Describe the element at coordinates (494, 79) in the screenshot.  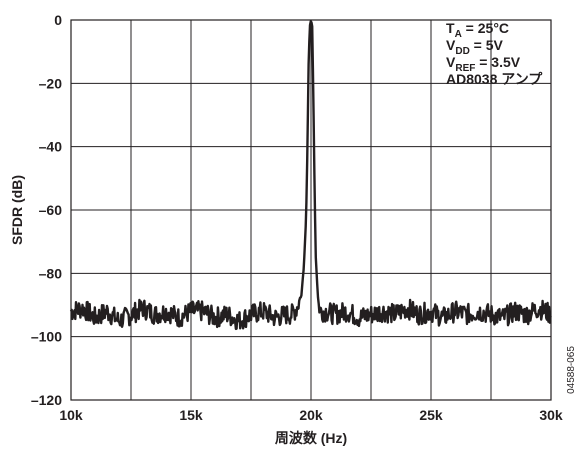
I see `annotation-line: AD8038 アンプ` at that location.